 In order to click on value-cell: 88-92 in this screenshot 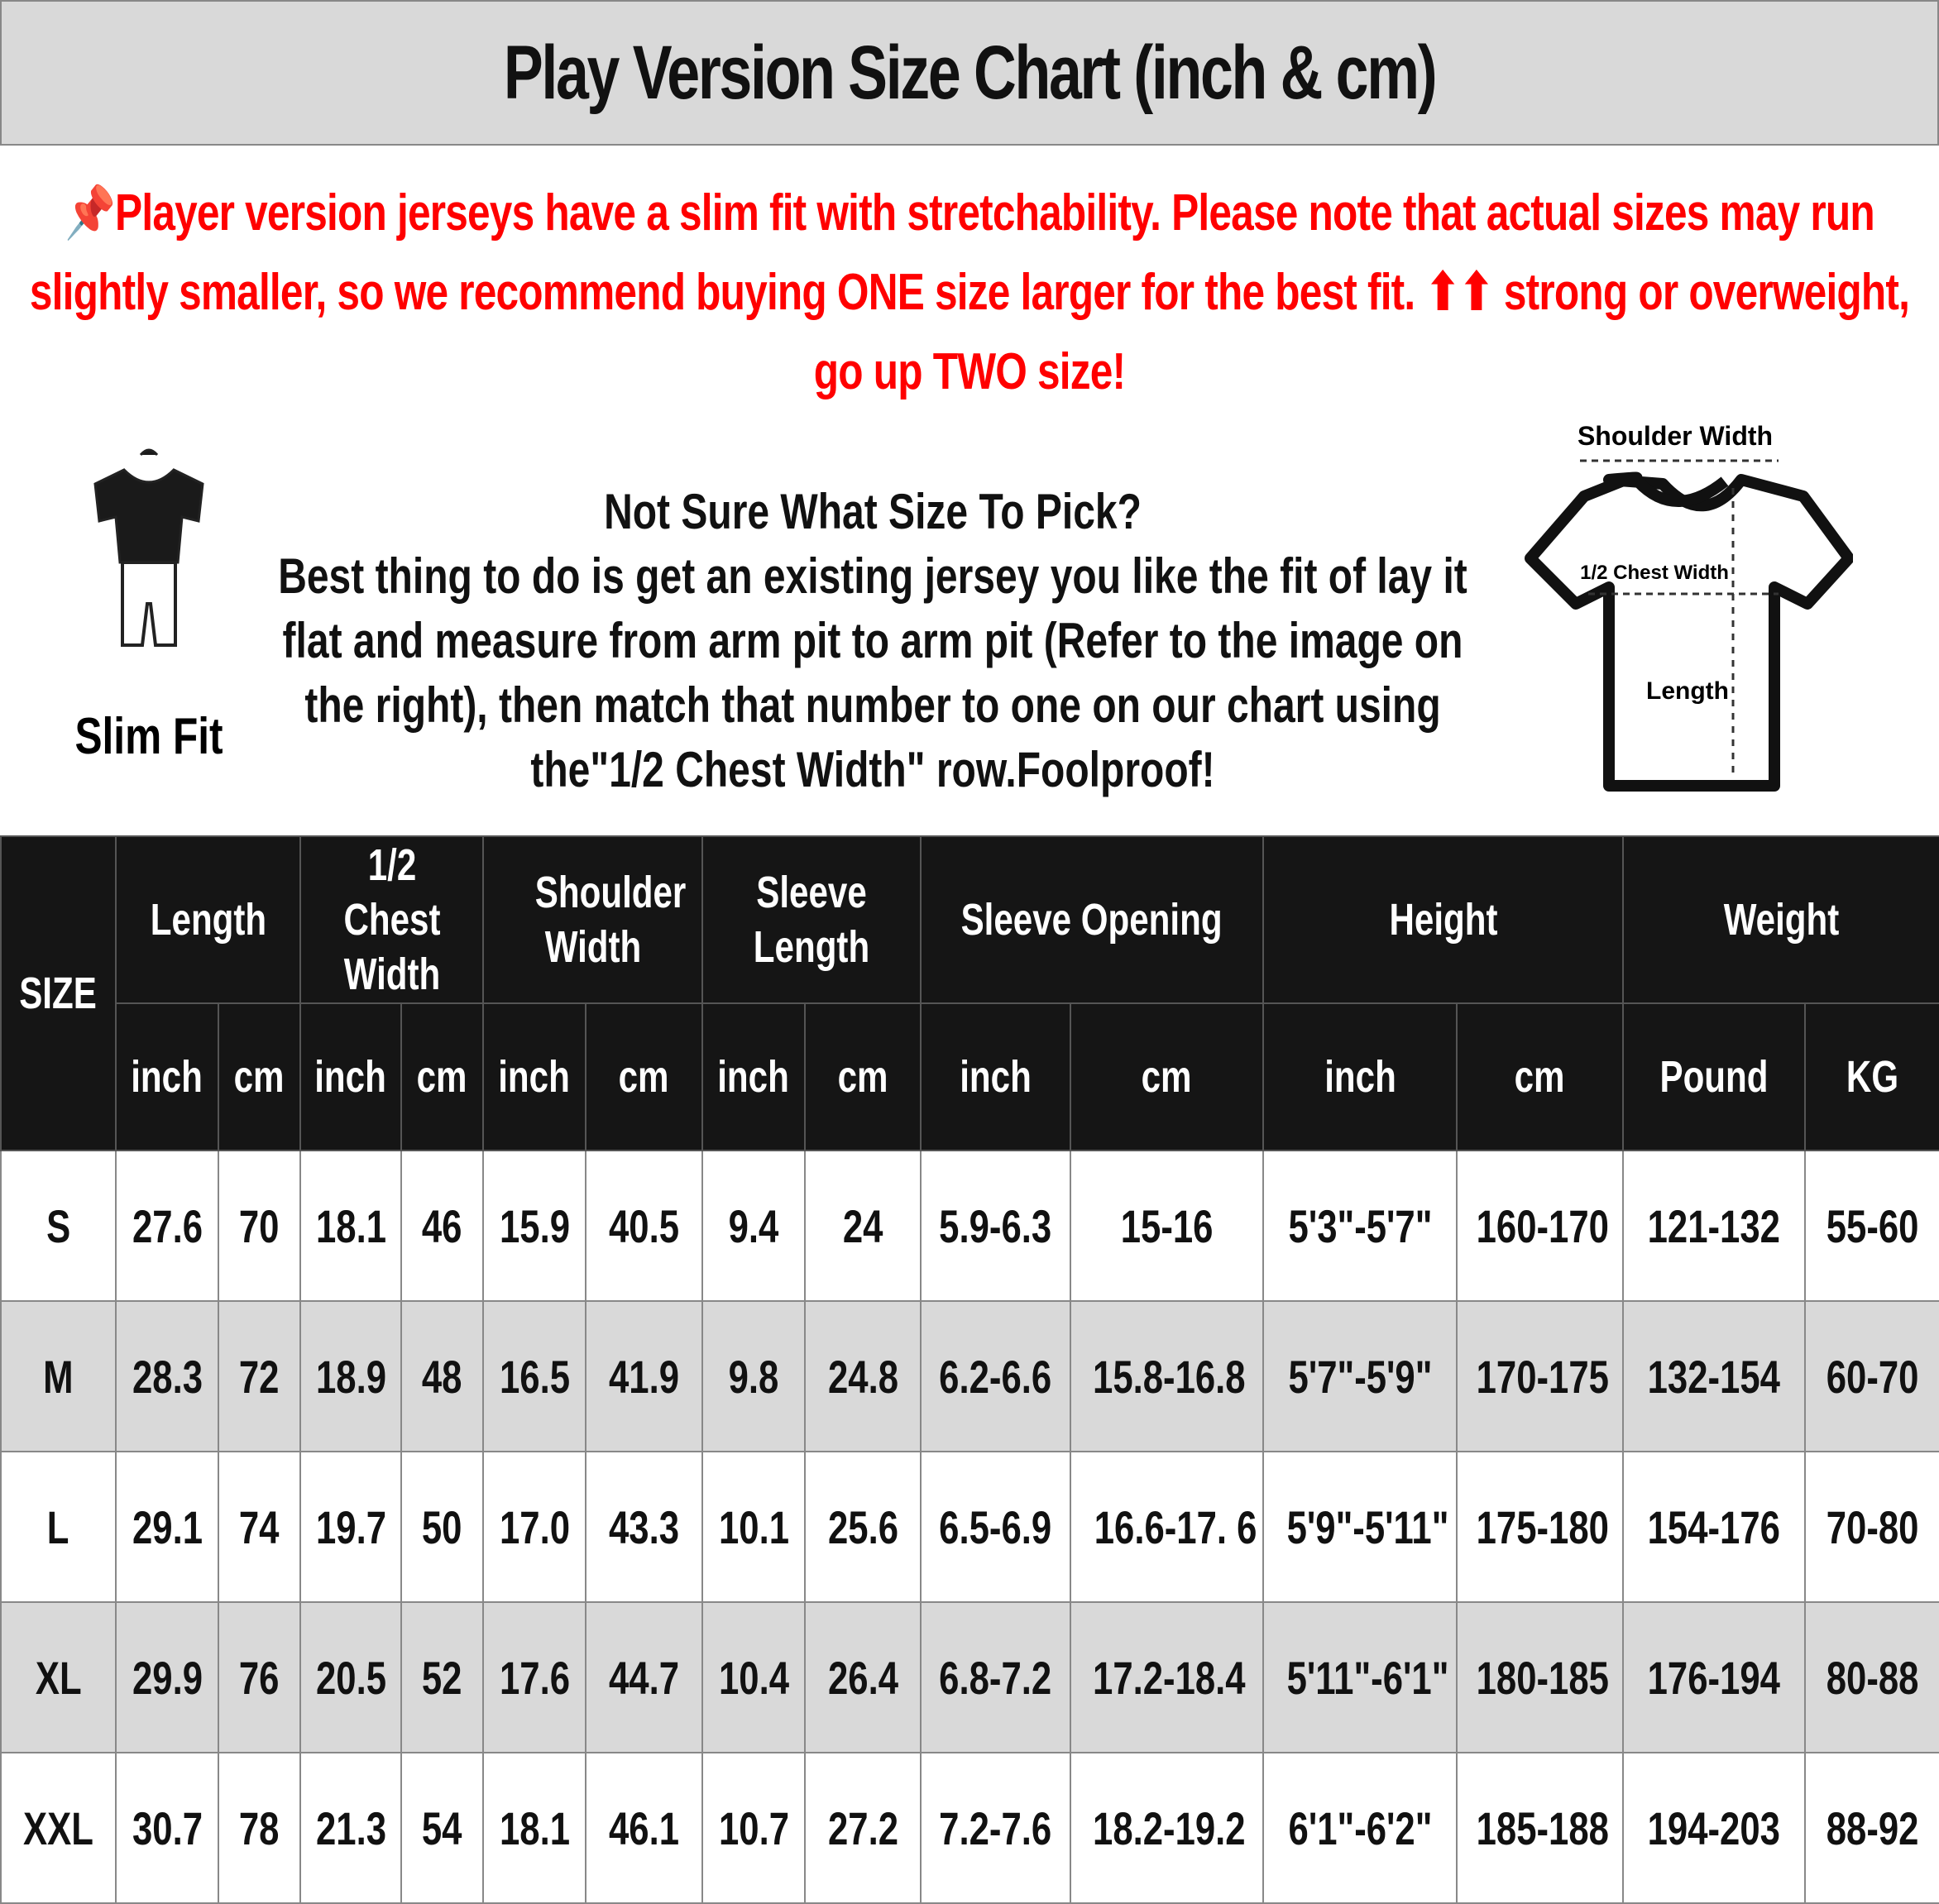, I will do `click(1871, 1828)`.